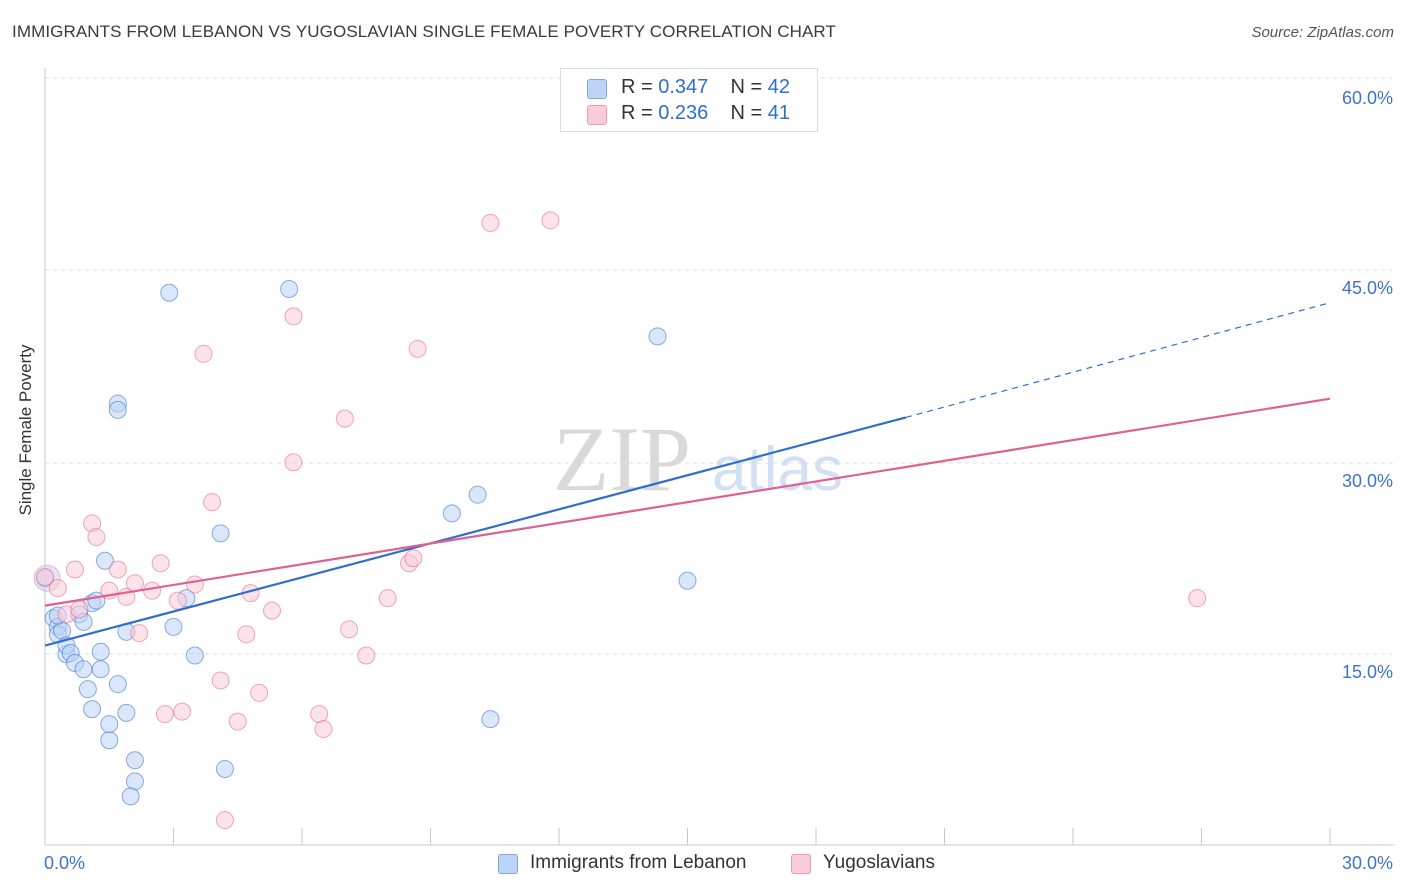 The height and width of the screenshot is (892, 1406). Describe the element at coordinates (1367, 98) in the screenshot. I see `y-tick-label: 60.0%` at that location.